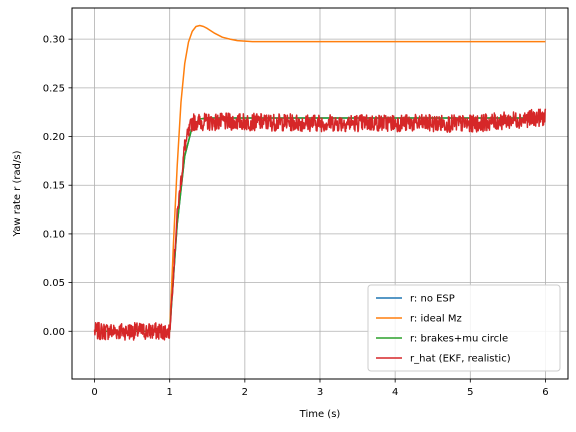  What do you see at coordinates (54, 137) in the screenshot?
I see `y-tick-label: 0.20` at bounding box center [54, 137].